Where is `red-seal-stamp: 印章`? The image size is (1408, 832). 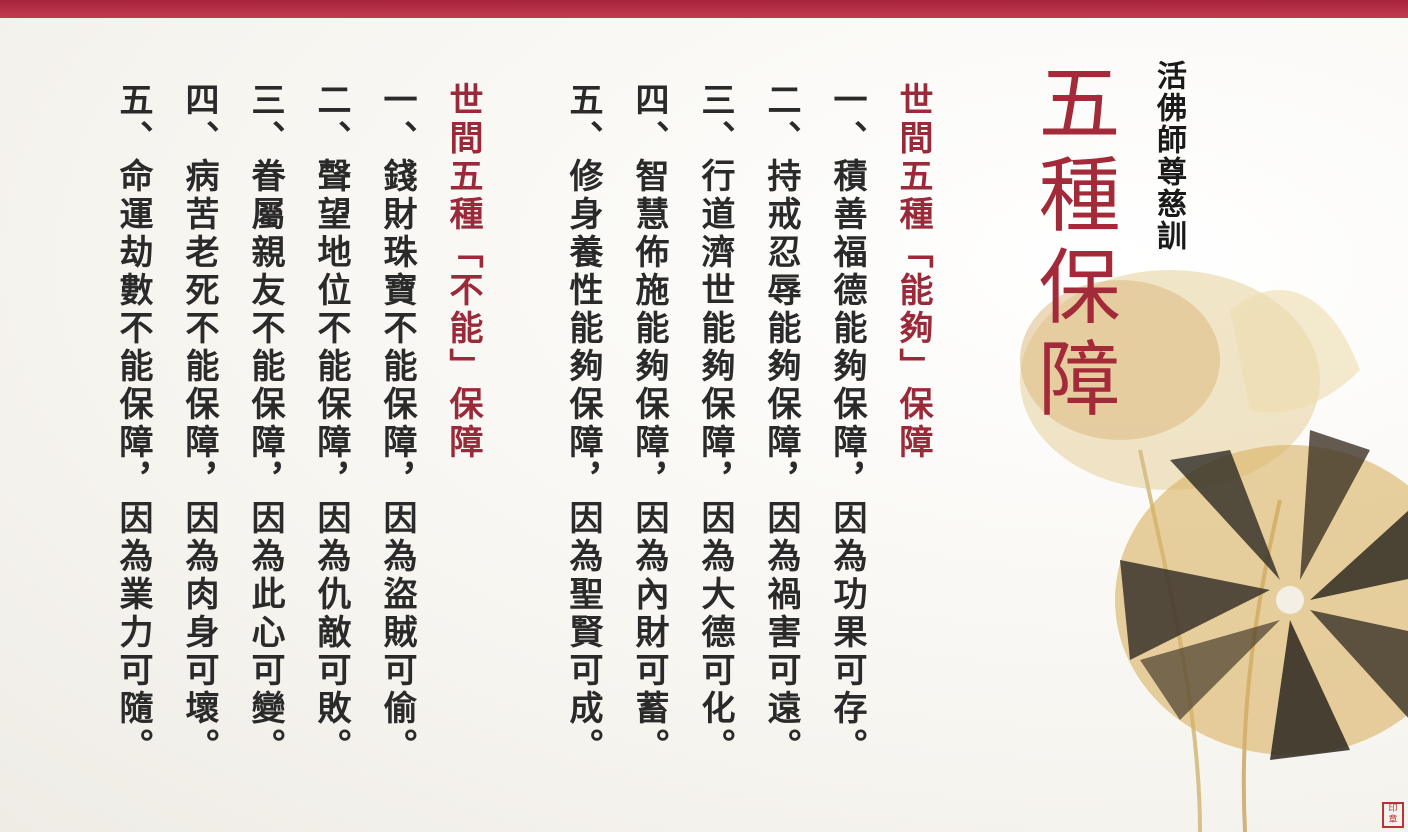 red-seal-stamp: 印章 is located at coordinates (1393, 815).